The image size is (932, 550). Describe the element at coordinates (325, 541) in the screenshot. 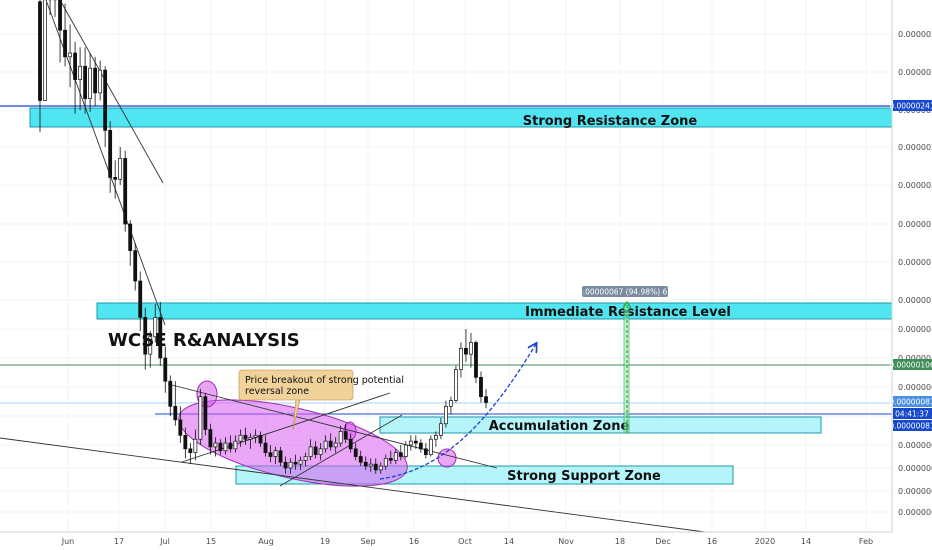

I see `x-tick-label: 19` at that location.